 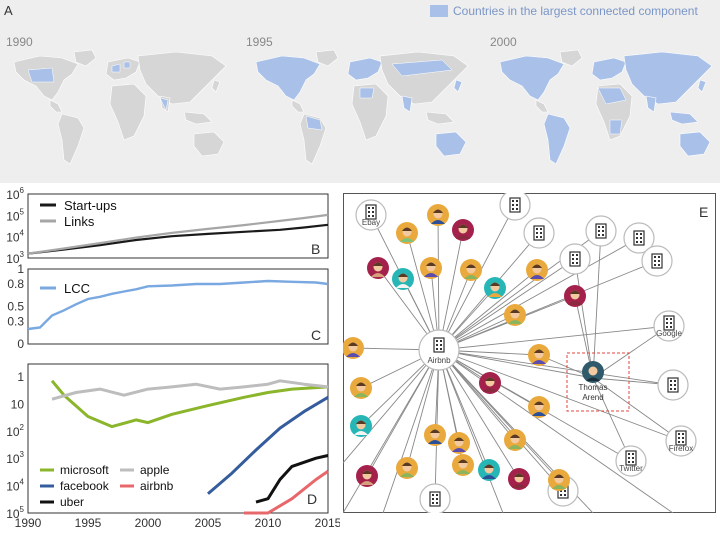 What do you see at coordinates (592, 397) in the screenshot?
I see `highlight-label: Arend` at bounding box center [592, 397].